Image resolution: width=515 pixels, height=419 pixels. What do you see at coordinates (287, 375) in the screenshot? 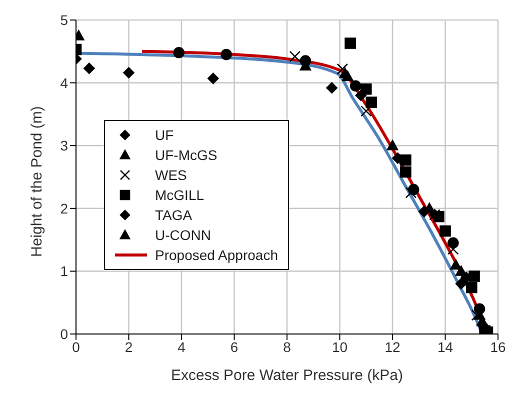
I see `x-axis-title: Excess Pore Water Pressure (kPa)` at bounding box center [287, 375].